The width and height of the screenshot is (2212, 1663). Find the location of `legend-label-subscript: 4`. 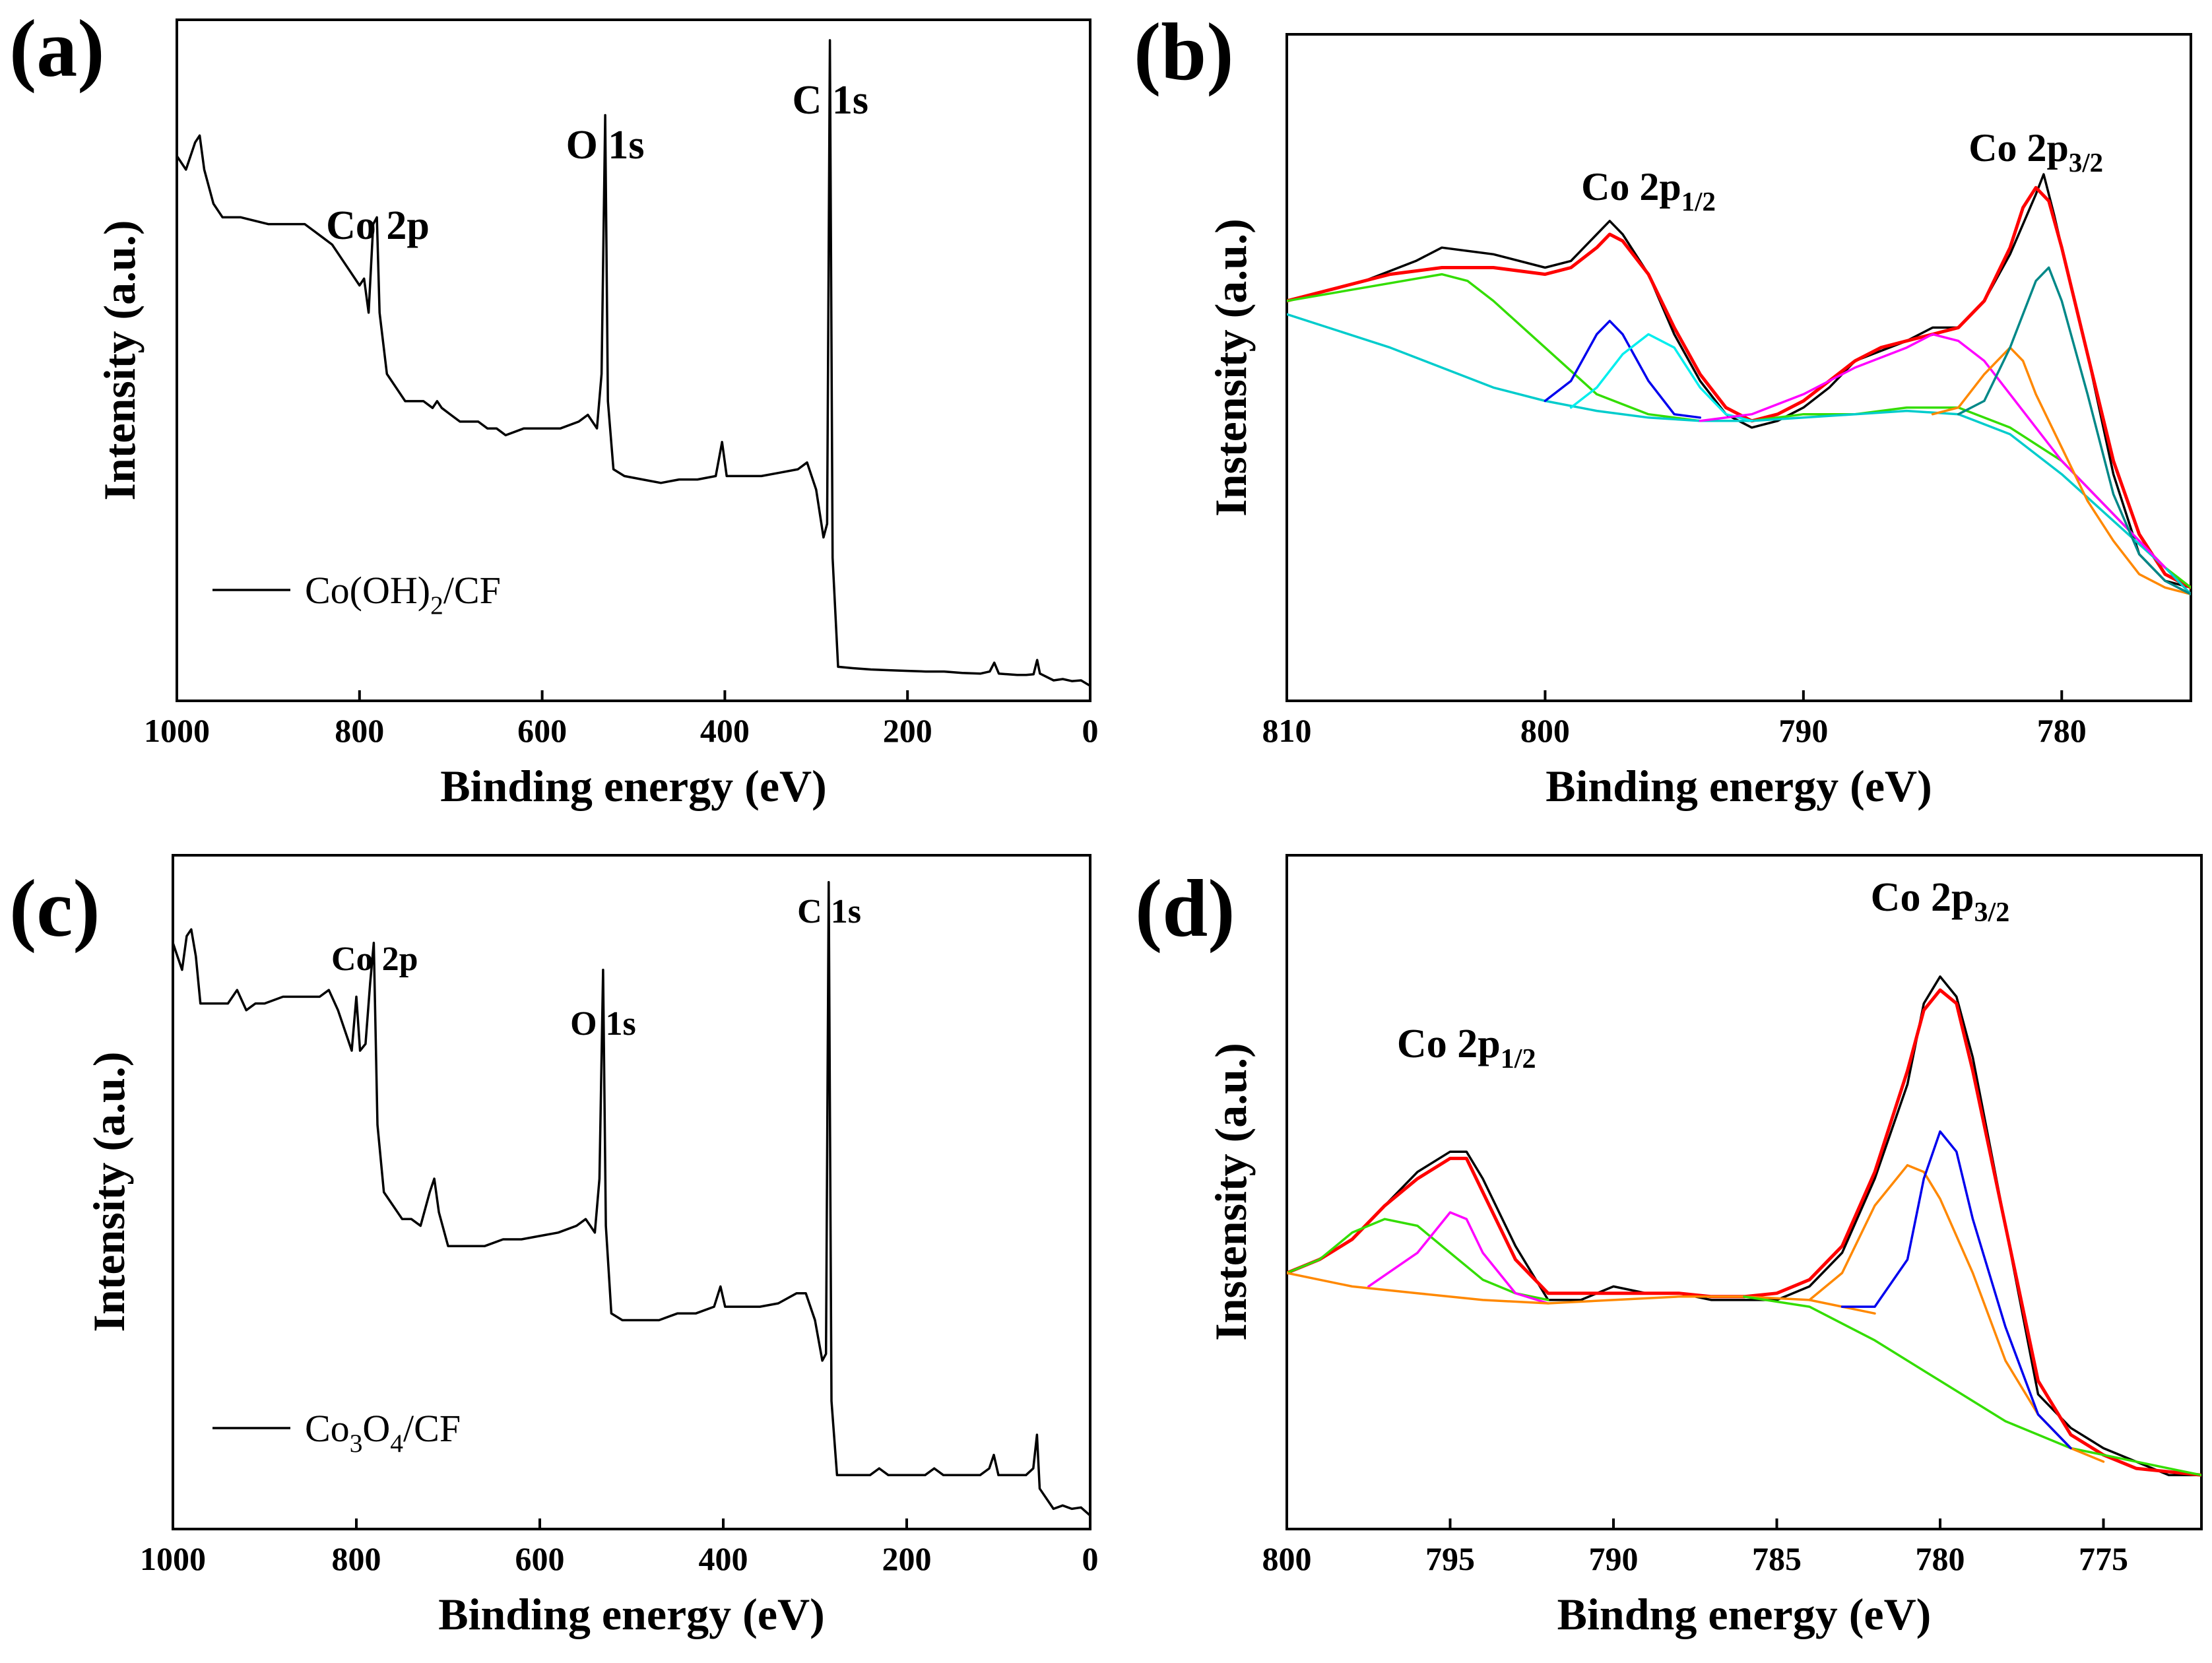

legend-label-subscript: 4 is located at coordinates (397, 1443).